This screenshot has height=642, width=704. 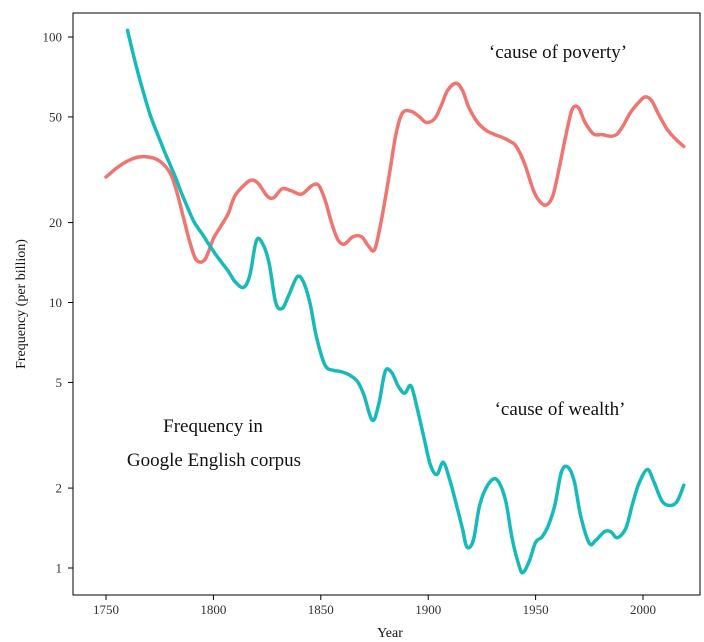 I want to click on x-tick-label: 1950, so click(x=536, y=609).